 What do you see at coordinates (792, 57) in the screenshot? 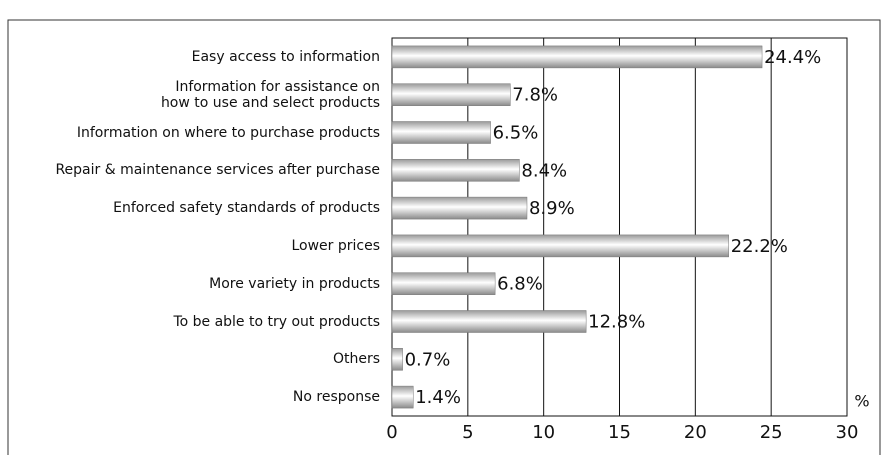
I see `value-label: 24.4%` at bounding box center [792, 57].